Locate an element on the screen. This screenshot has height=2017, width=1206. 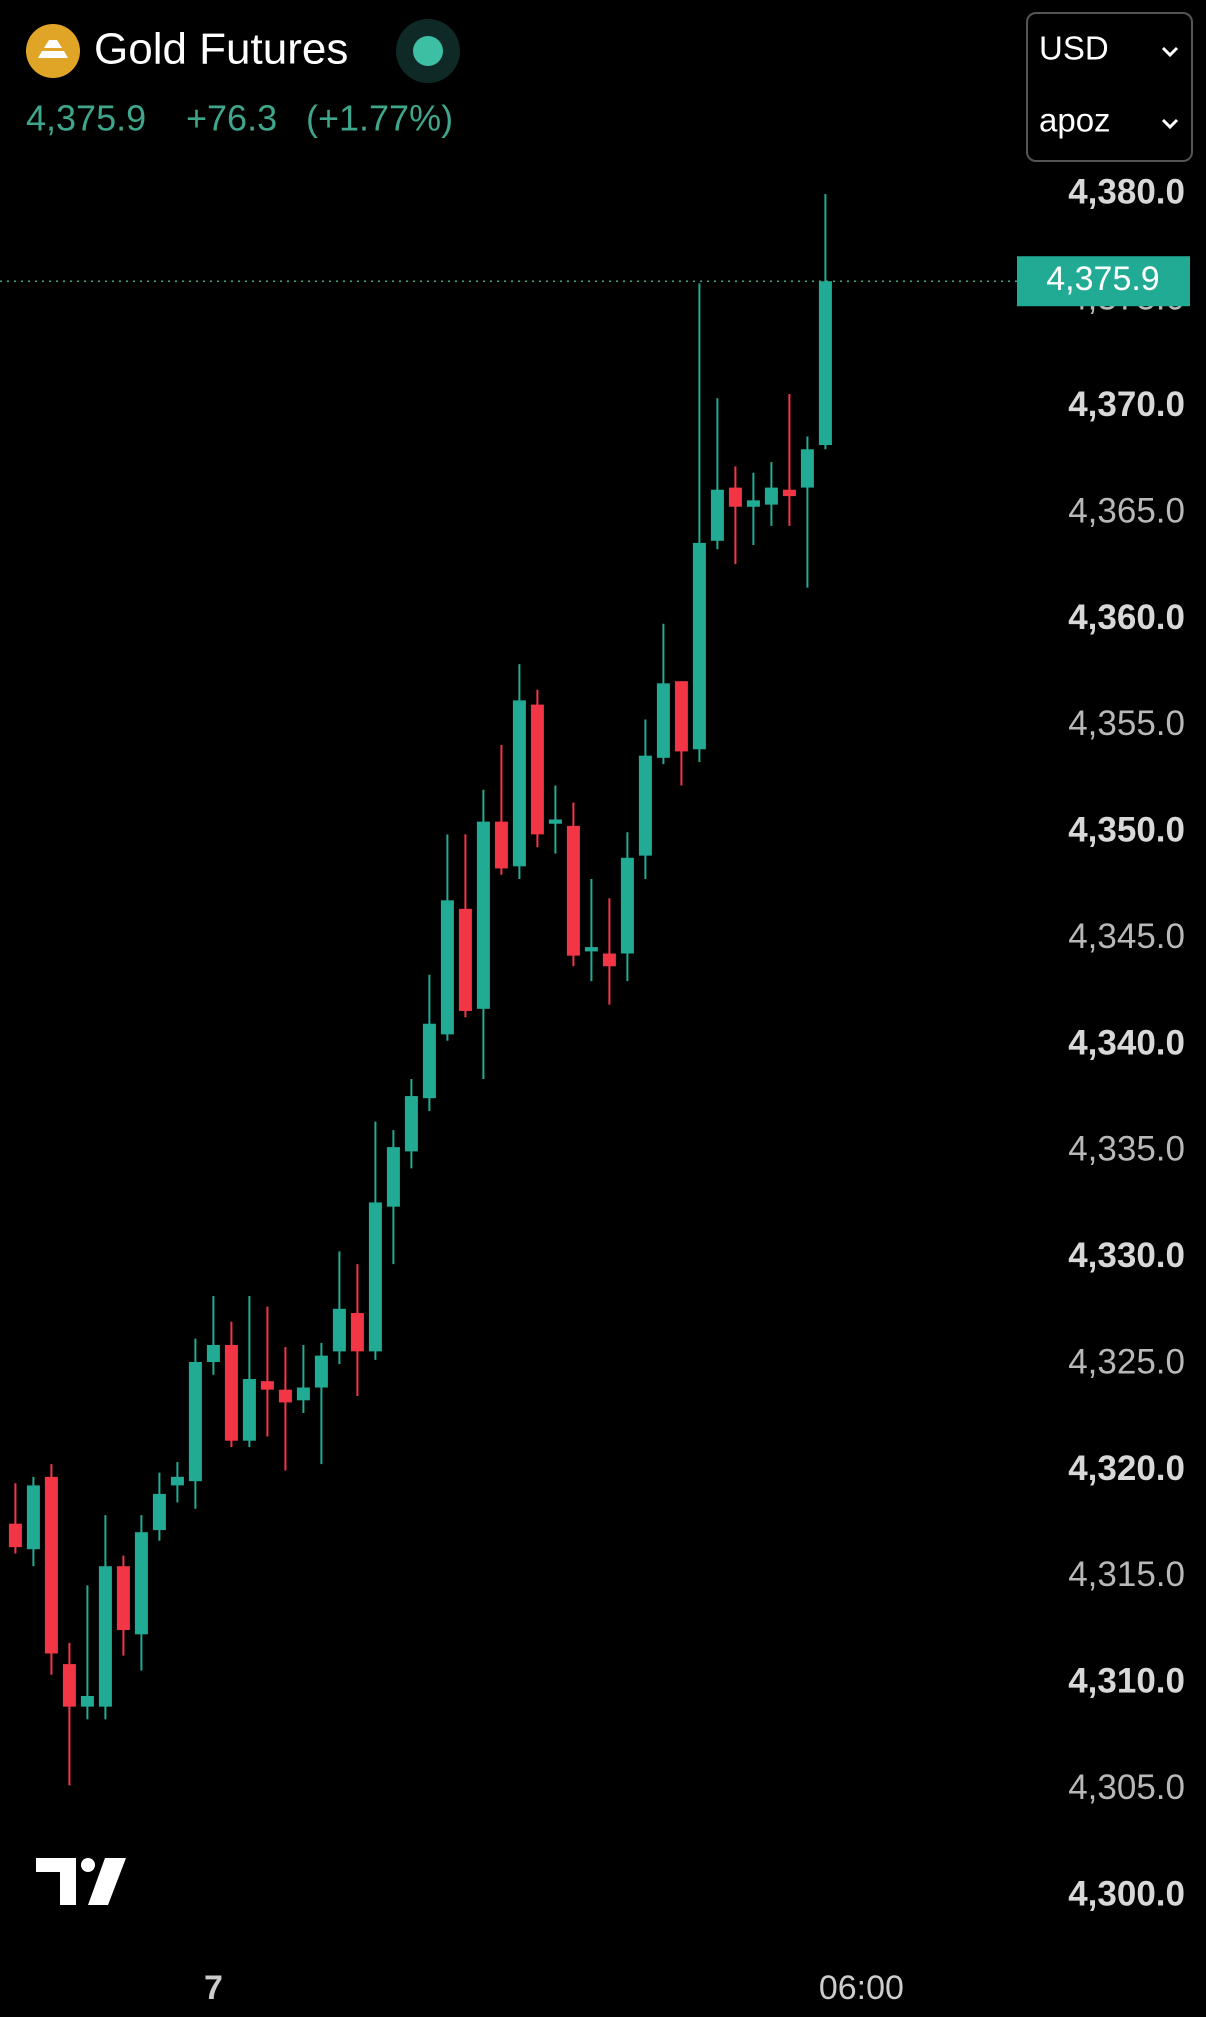
chart-title: Gold Futures is located at coordinates (221, 49).